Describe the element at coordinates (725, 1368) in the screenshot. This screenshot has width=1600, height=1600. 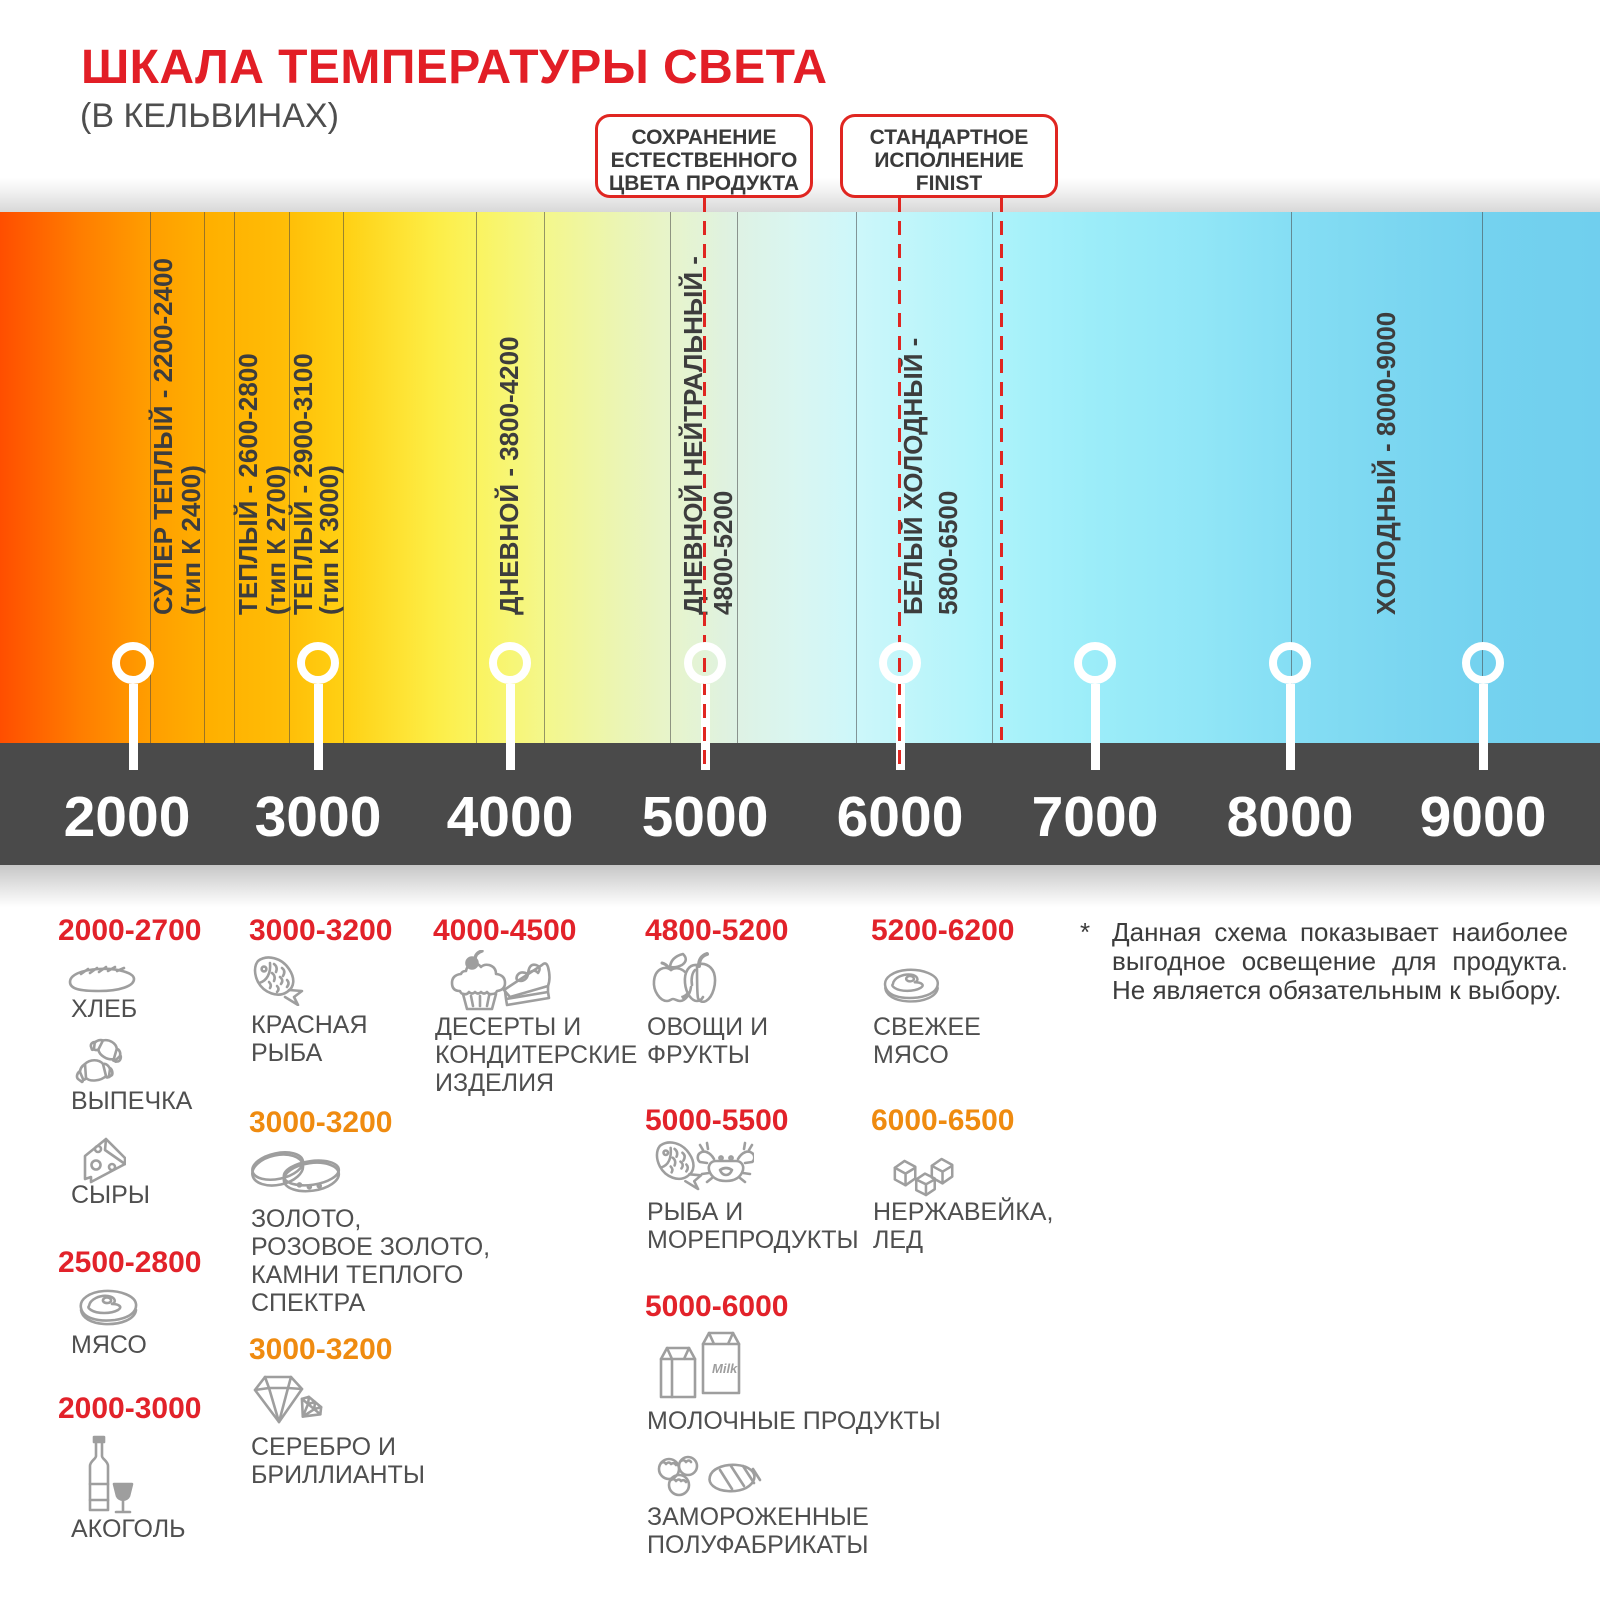
I see `svg-text: Milk` at that location.